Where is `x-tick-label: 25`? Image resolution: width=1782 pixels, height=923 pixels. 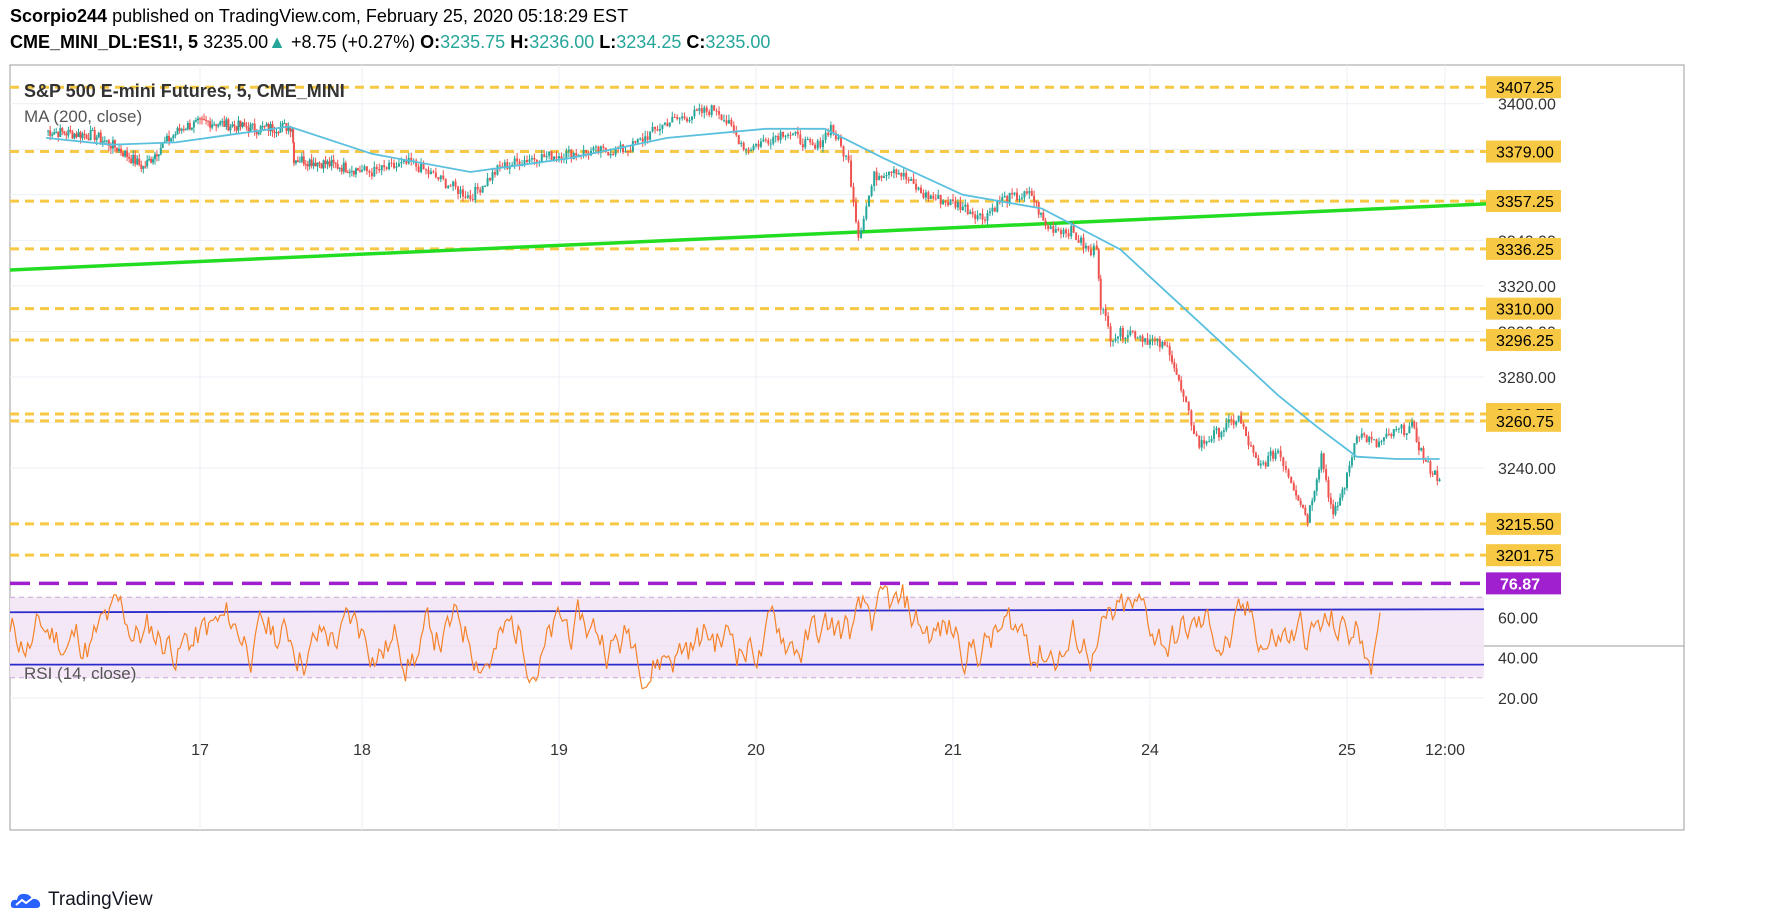
x-tick-label: 25 is located at coordinates (1347, 750).